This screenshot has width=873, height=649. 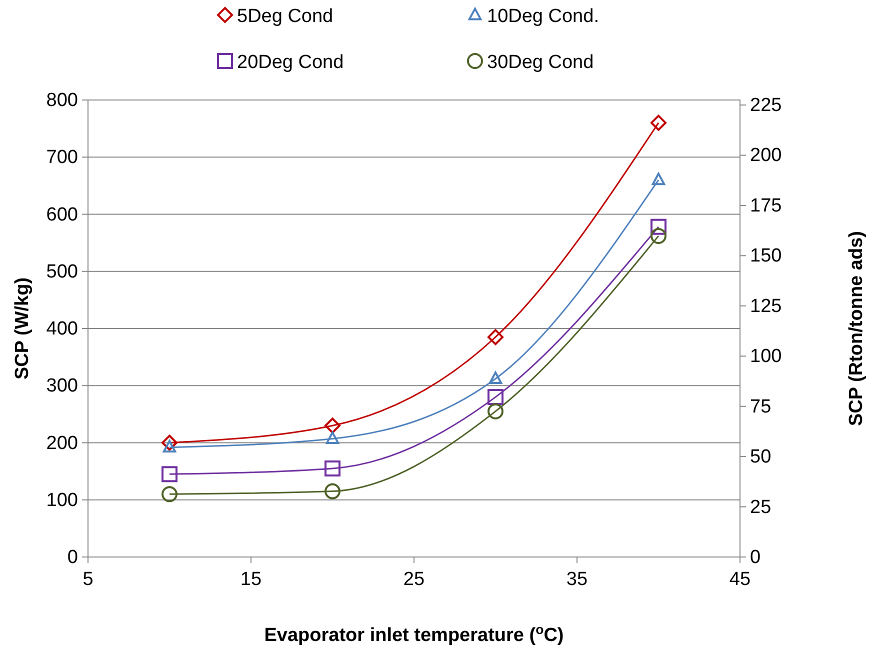 I want to click on x-tick-label: 35, so click(x=577, y=579).